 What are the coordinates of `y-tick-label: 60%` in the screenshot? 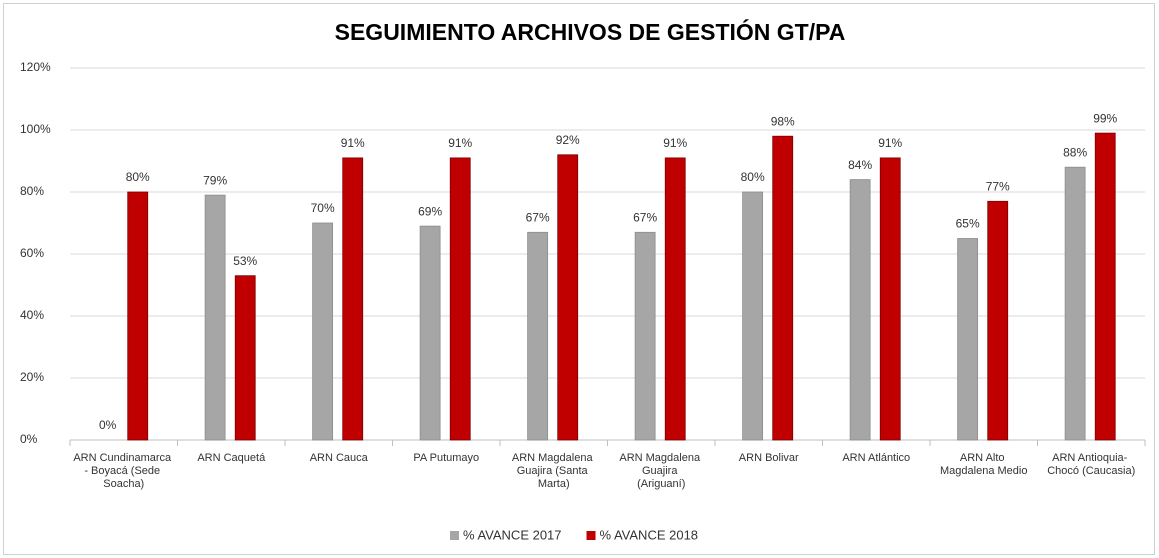 It's located at (32, 253).